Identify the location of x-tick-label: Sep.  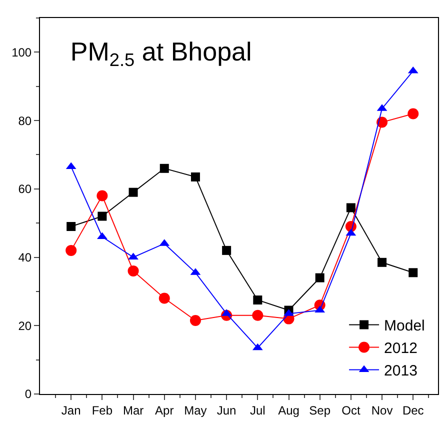
(320, 410).